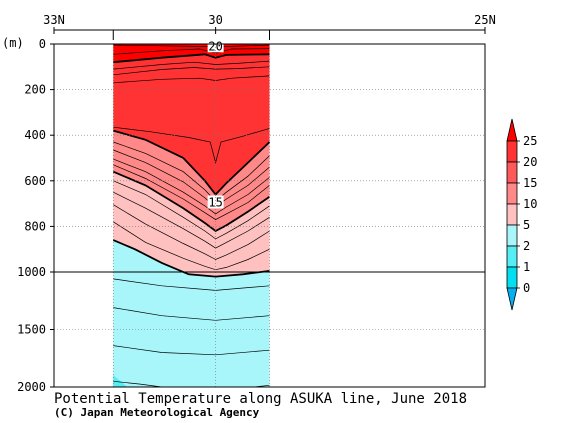 Image resolution: width=570 pixels, height=423 pixels. What do you see at coordinates (215, 20) in the screenshot?
I see `x-tick-label-1: 30` at bounding box center [215, 20].